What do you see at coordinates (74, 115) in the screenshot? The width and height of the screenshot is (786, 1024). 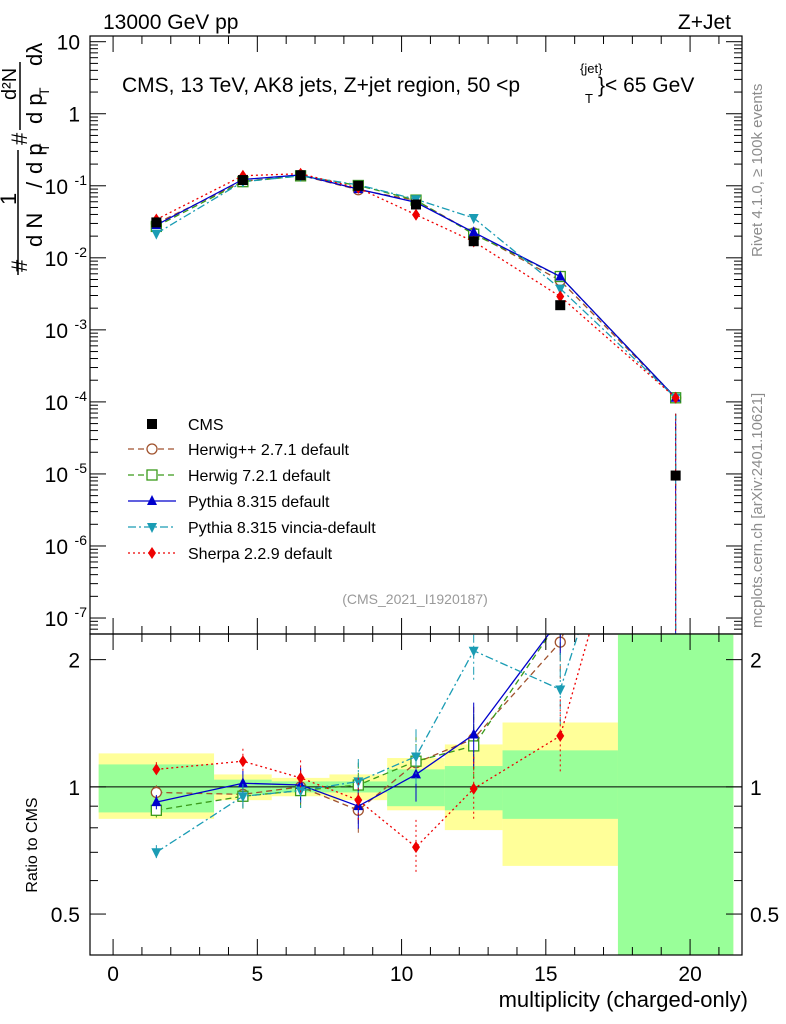 I see `y-tick-label: 1` at bounding box center [74, 115].